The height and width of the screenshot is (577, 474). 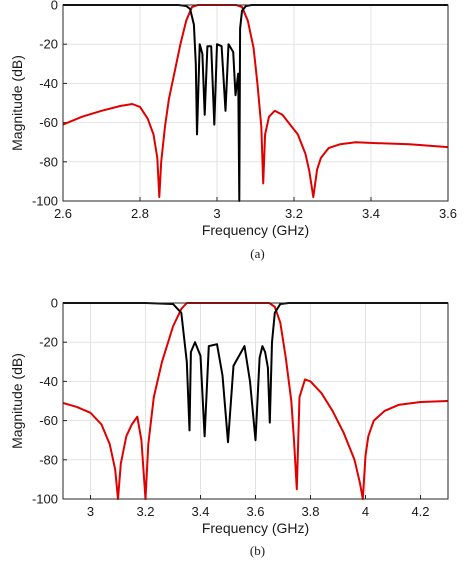 What do you see at coordinates (257, 550) in the screenshot?
I see `panel-caption: (b)` at bounding box center [257, 550].